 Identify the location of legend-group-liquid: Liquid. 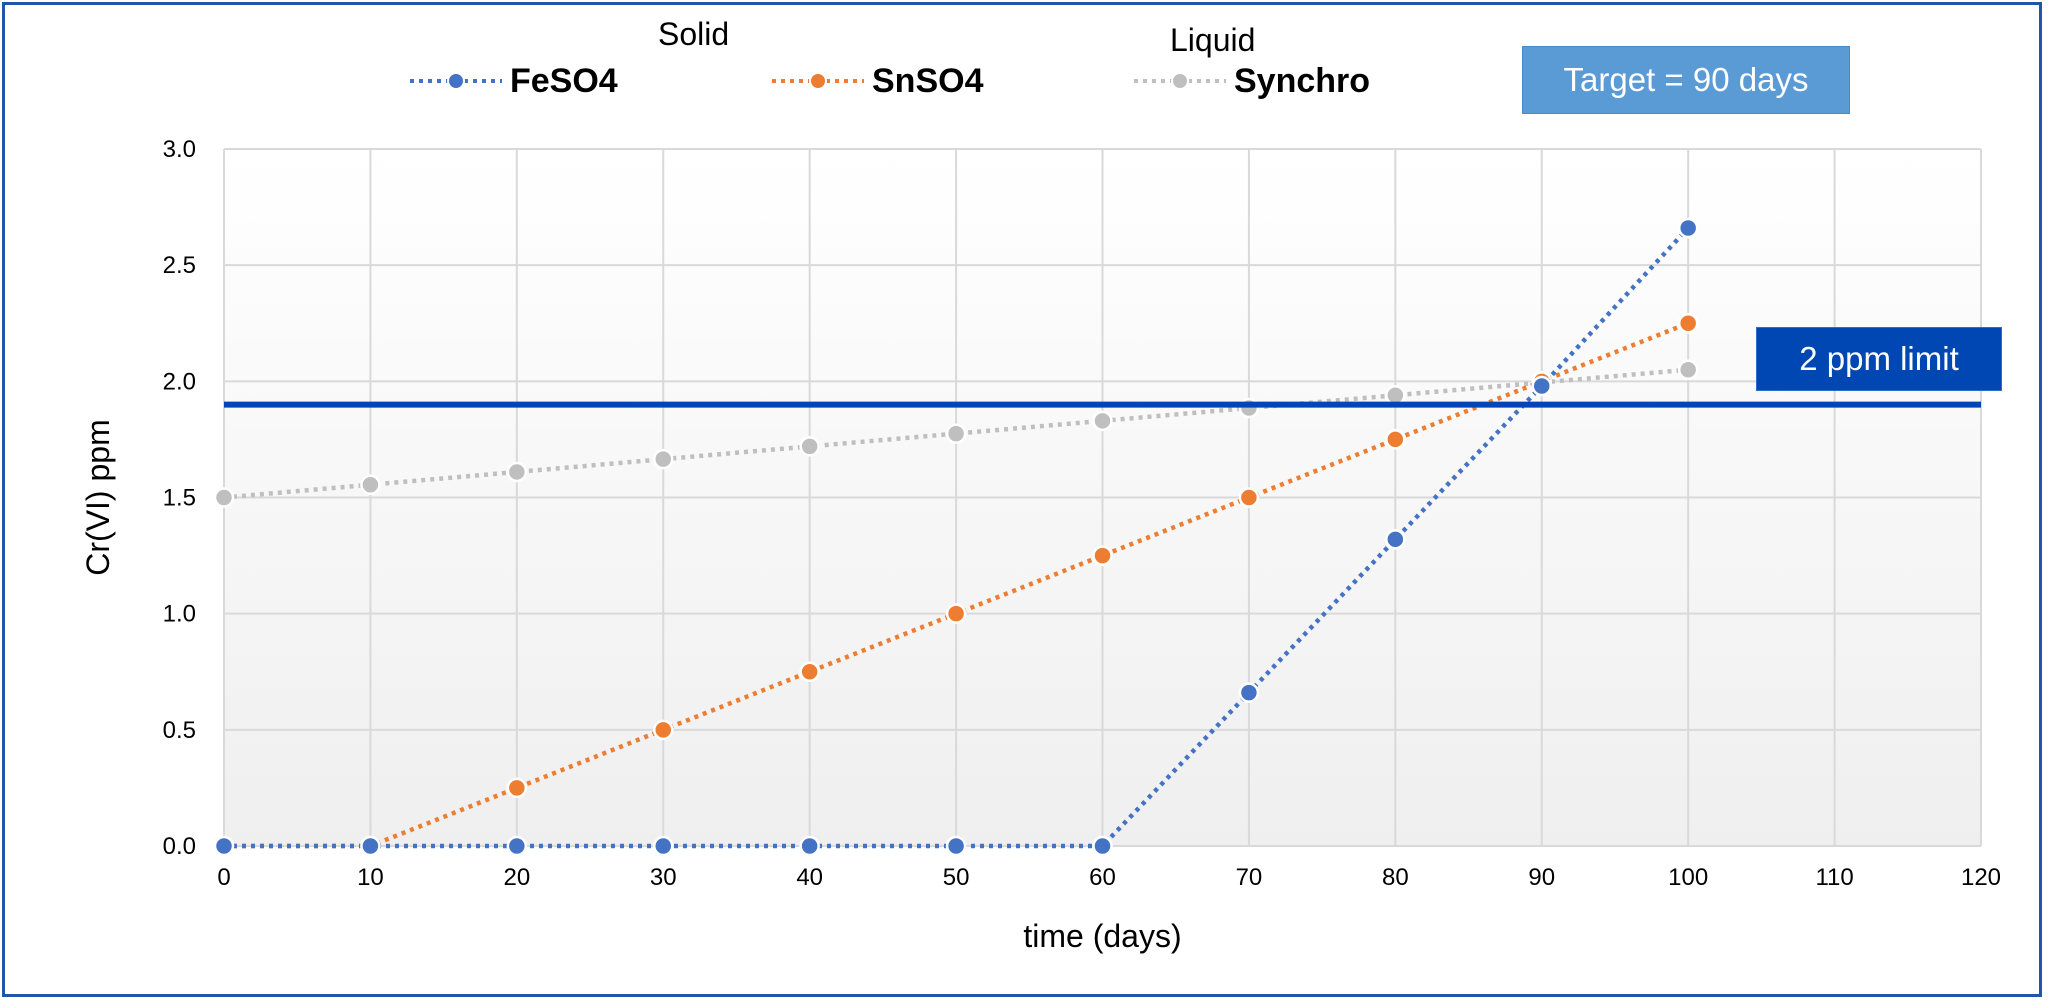
(1213, 40).